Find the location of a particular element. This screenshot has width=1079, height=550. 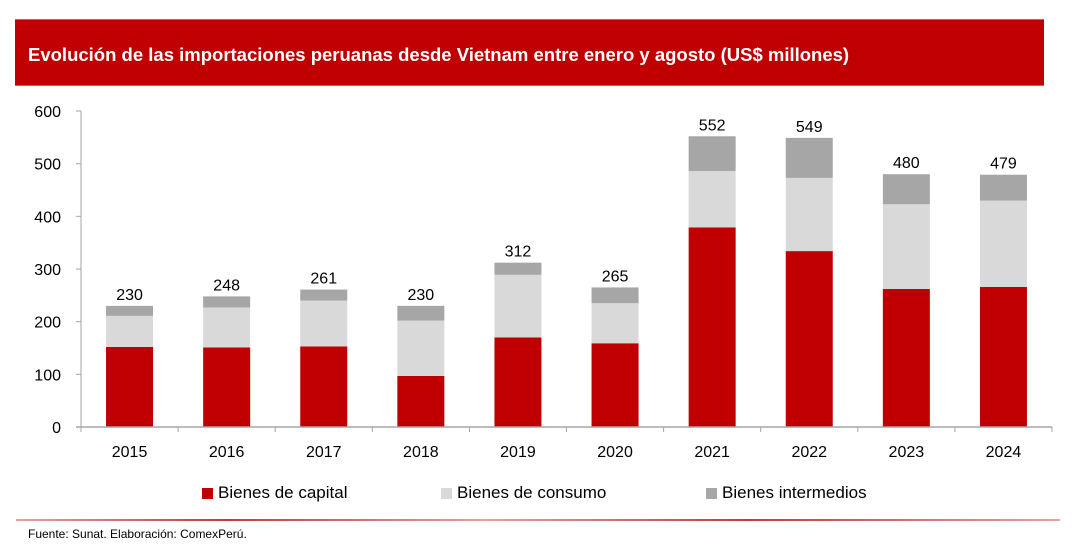

bar-bienes-intermedios-2022 is located at coordinates (809, 157).